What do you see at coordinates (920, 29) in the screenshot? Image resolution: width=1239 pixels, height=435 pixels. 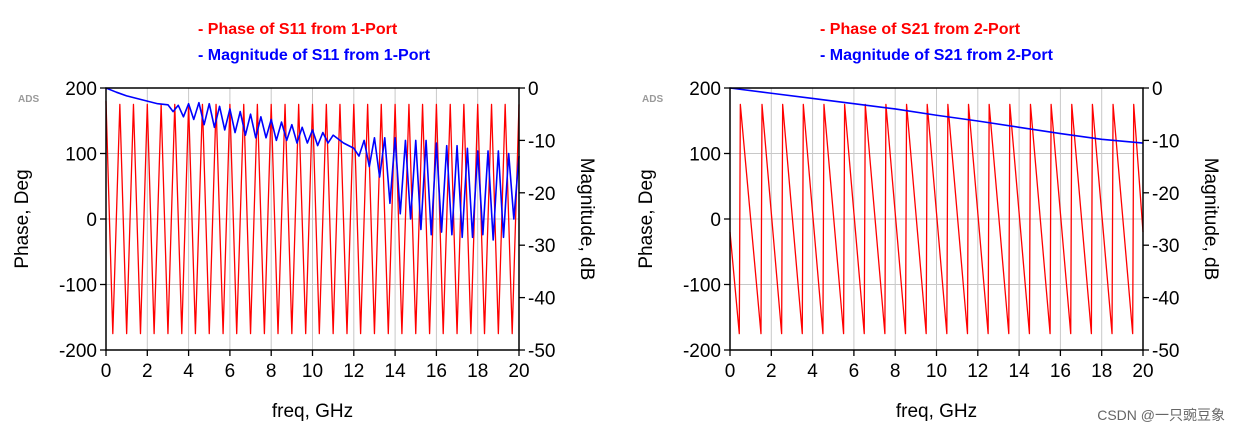 I see `legend-entry: - Phase of S21 from 2-Port` at bounding box center [920, 29].